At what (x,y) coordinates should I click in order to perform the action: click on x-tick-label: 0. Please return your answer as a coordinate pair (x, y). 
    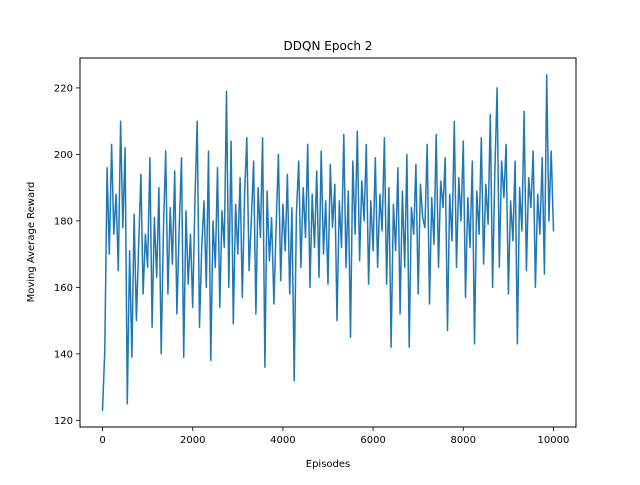
    Looking at the image, I should click on (102, 440).